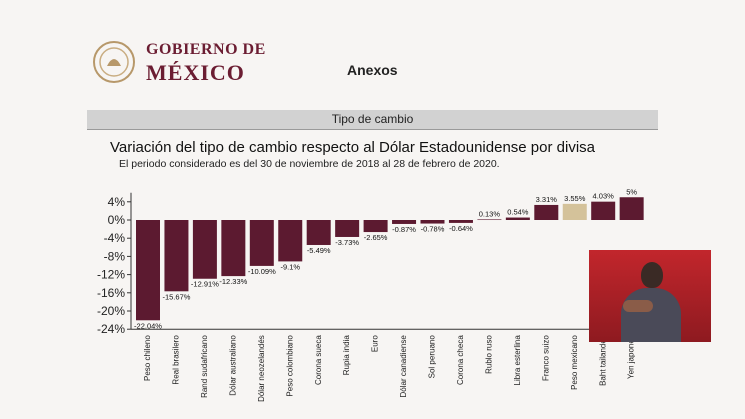 This screenshot has height=419, width=745. What do you see at coordinates (176, 360) in the screenshot?
I see `x-category-label: Real brasilero` at bounding box center [176, 360].